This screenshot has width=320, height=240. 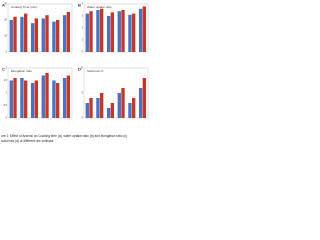 What do you see at coordinates (6, 80) in the screenshot?
I see `y-tick-label: 1.5` at bounding box center [6, 80].